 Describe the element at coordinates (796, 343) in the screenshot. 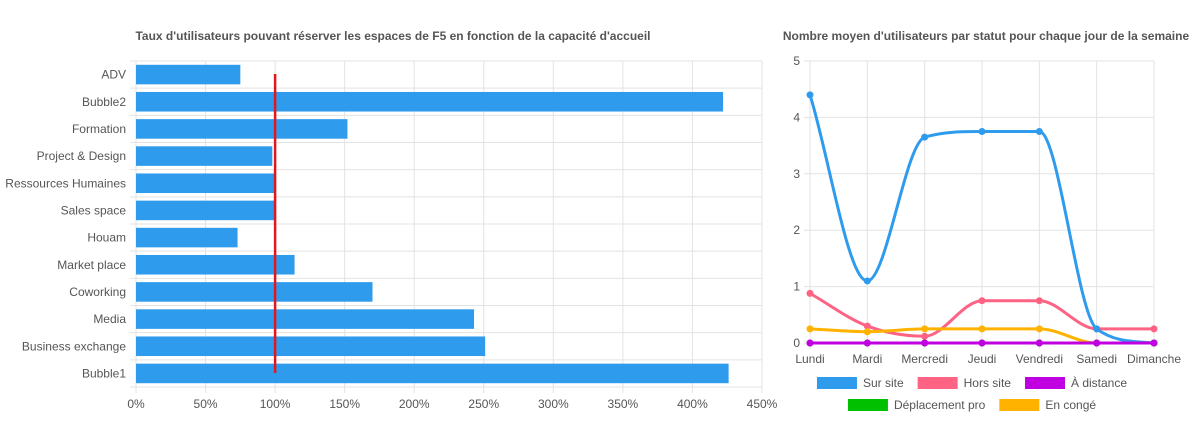

I see `line-y-tick: 0` at that location.